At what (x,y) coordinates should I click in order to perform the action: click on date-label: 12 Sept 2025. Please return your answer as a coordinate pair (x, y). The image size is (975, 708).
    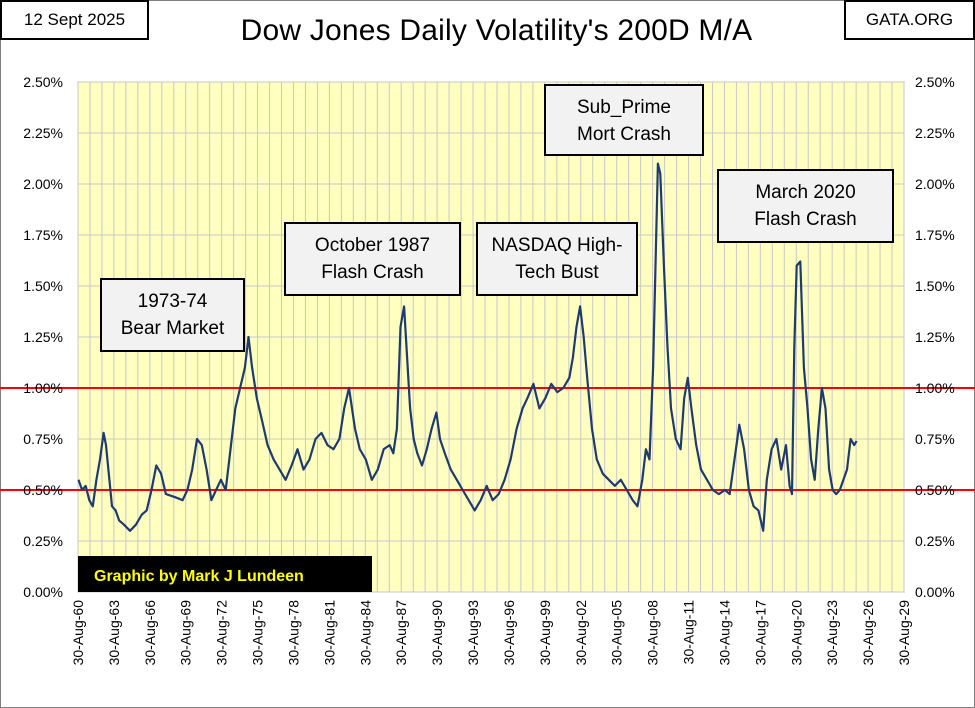
    Looking at the image, I should click on (74, 20).